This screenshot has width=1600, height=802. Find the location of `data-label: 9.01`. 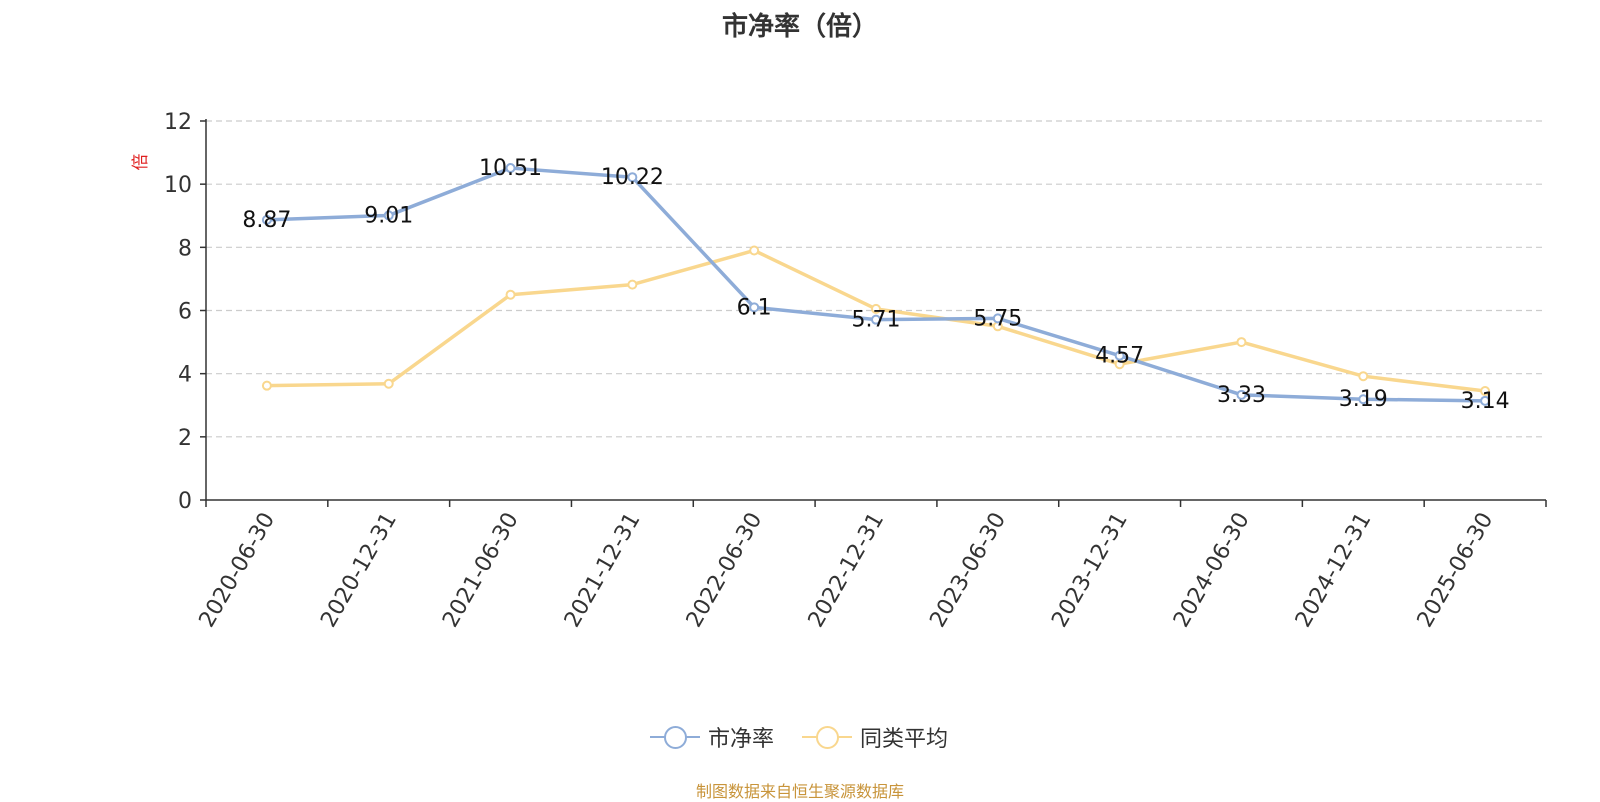

data-label: 9.01 is located at coordinates (388, 215).